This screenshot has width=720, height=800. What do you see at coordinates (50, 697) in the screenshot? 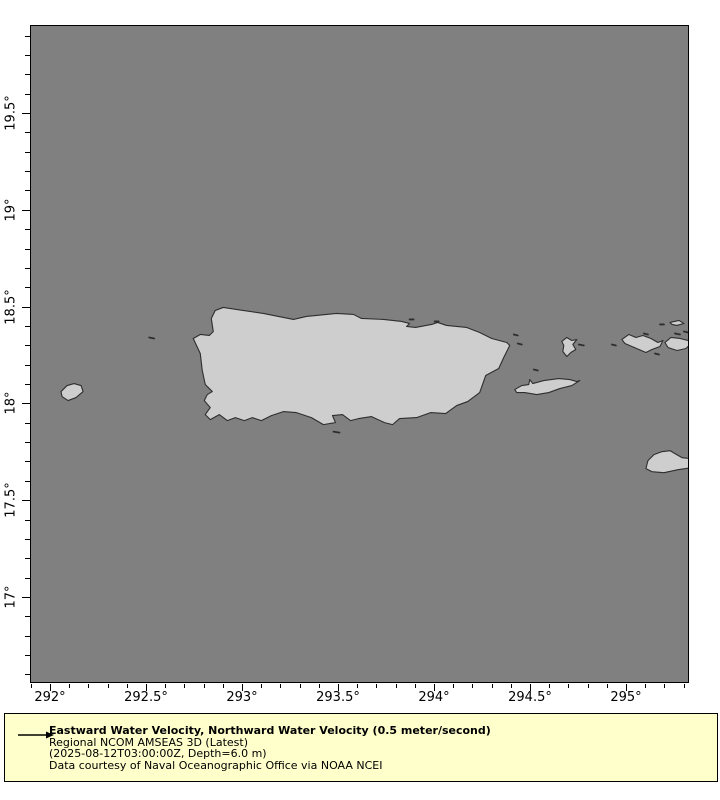
I see `x-tick-label: 292°` at bounding box center [50, 697].